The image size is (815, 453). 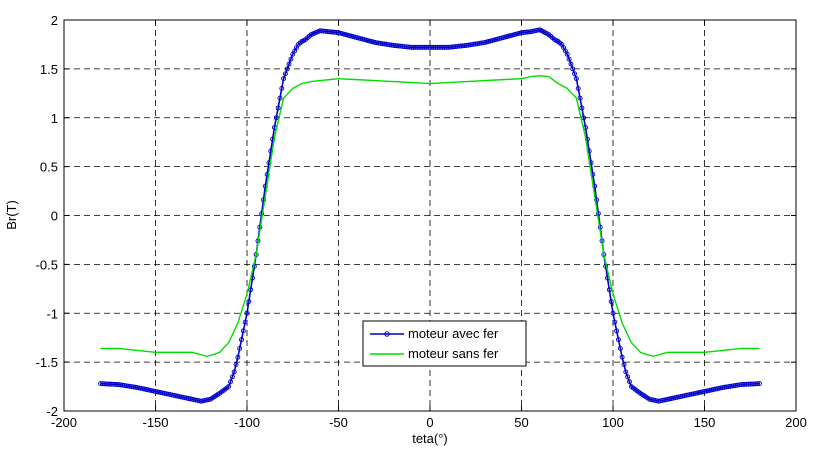 What do you see at coordinates (54, 216) in the screenshot?
I see `y-tick-label: 0` at bounding box center [54, 216].